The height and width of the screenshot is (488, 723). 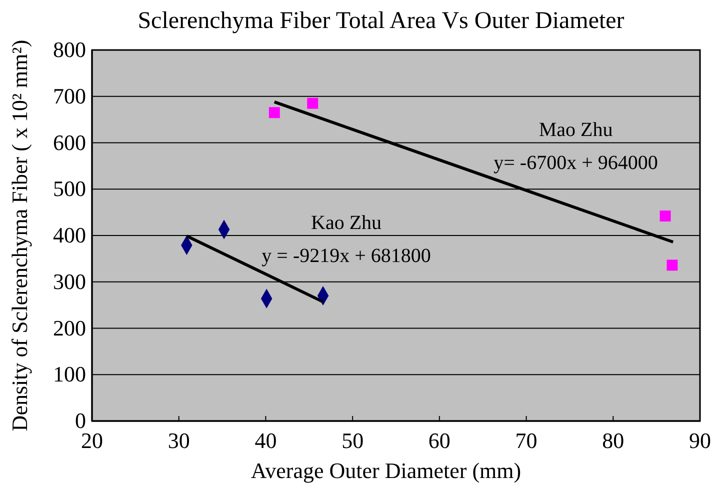 What do you see at coordinates (265, 441) in the screenshot?
I see `x-tick-label: 40` at bounding box center [265, 441].